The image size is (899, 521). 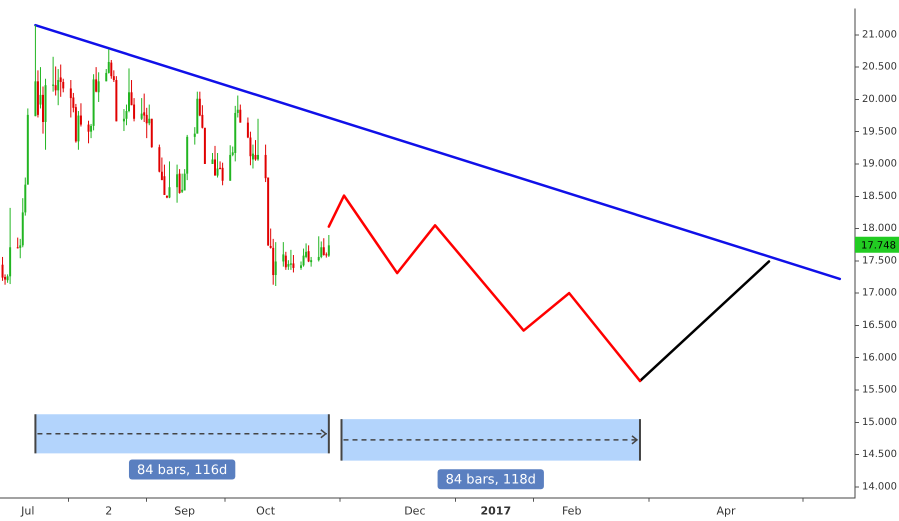 What do you see at coordinates (182, 470) in the screenshot?
I see `band-label: 84 bars, 116d` at bounding box center [182, 470].